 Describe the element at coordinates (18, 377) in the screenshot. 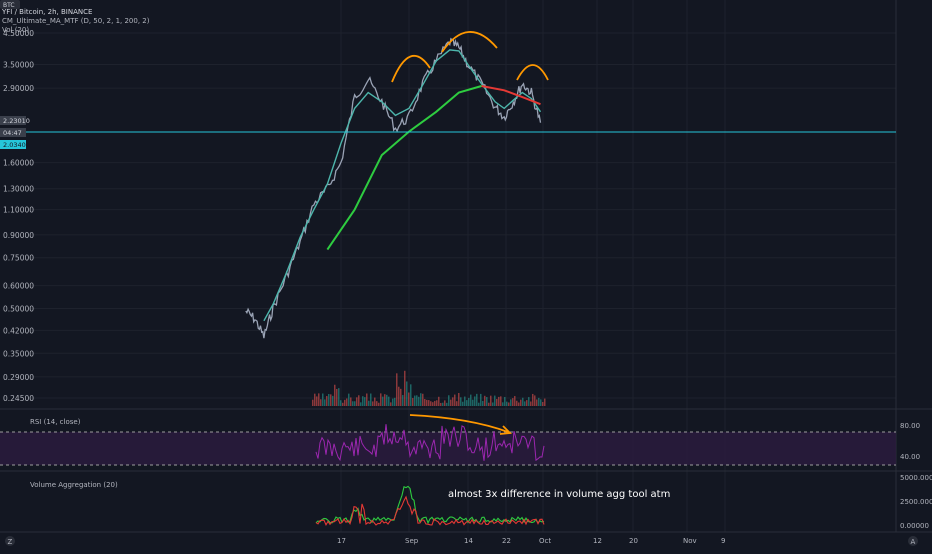

I see `price-tick-label: 0.29000` at that location.